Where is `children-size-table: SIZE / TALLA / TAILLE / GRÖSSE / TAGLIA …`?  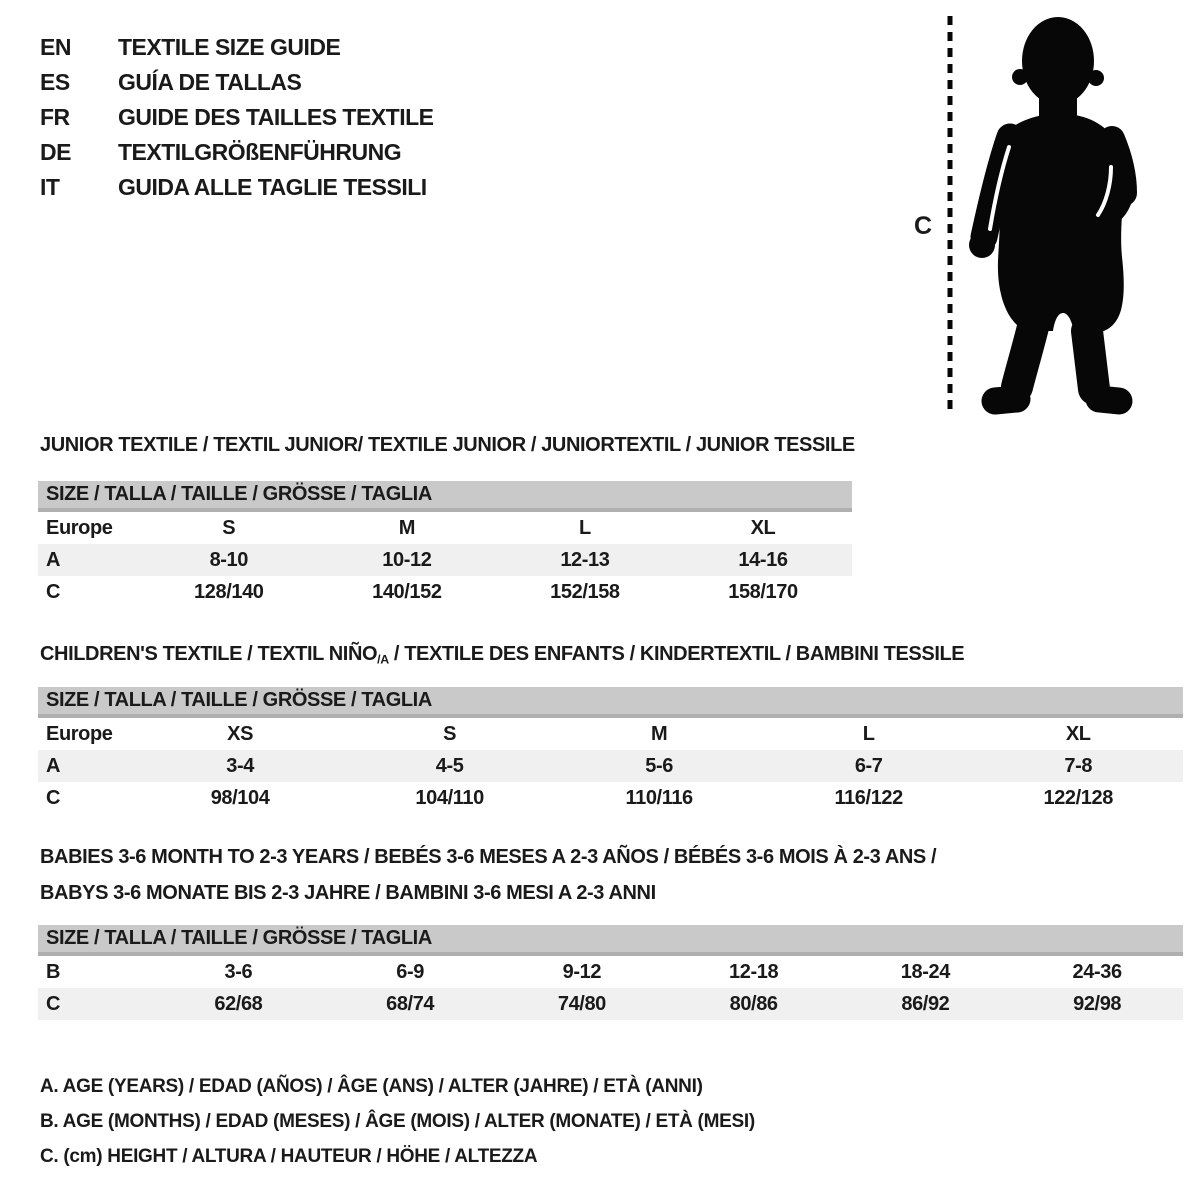 children-size-table: SIZE / TALLA / TAILLE / GRÖSSE / TAGLIA … is located at coordinates (610, 750).